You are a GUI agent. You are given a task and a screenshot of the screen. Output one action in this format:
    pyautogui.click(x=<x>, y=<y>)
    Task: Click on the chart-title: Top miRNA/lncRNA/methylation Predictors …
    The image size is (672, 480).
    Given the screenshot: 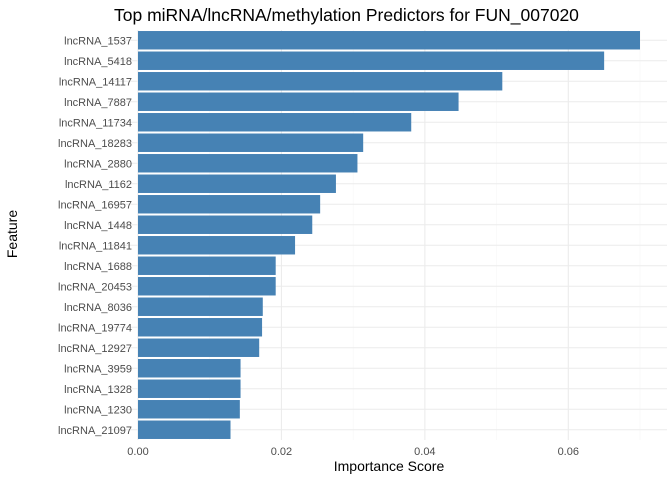 What is the action you would take?
    pyautogui.click(x=346, y=15)
    